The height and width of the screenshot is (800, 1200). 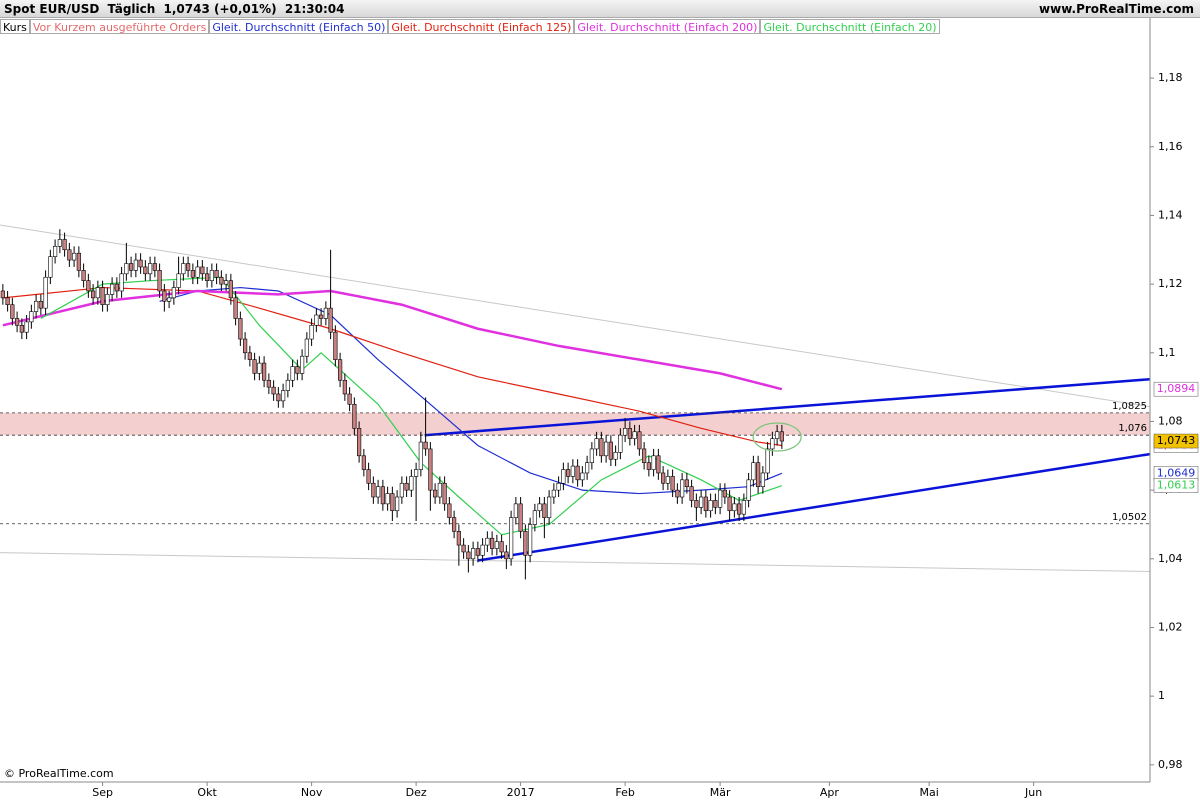 I want to click on y-tick-label: 1,1, so click(x=1167, y=352).